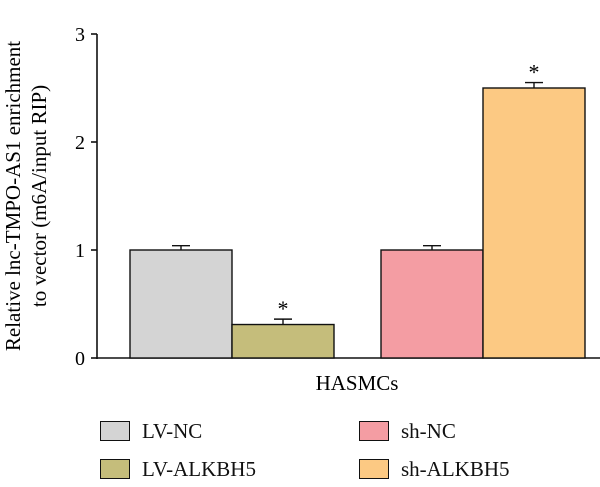 The image size is (600, 487). Describe the element at coordinates (181, 304) in the screenshot. I see `bar-lv-nc` at that location.